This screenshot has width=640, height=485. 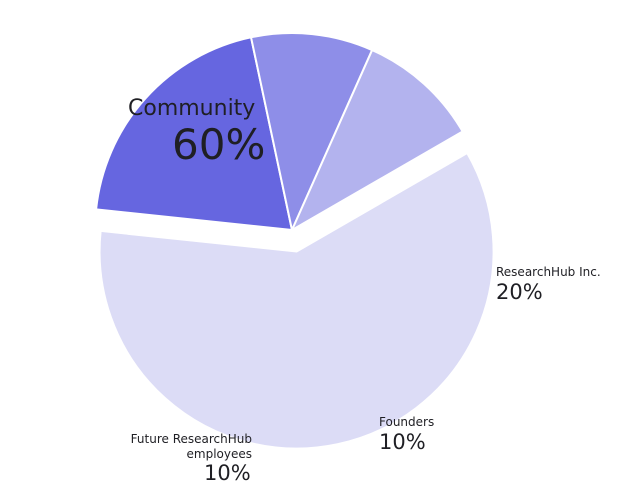 What do you see at coordinates (219, 144) in the screenshot?
I see `slice-value-community: 60%` at bounding box center [219, 144].